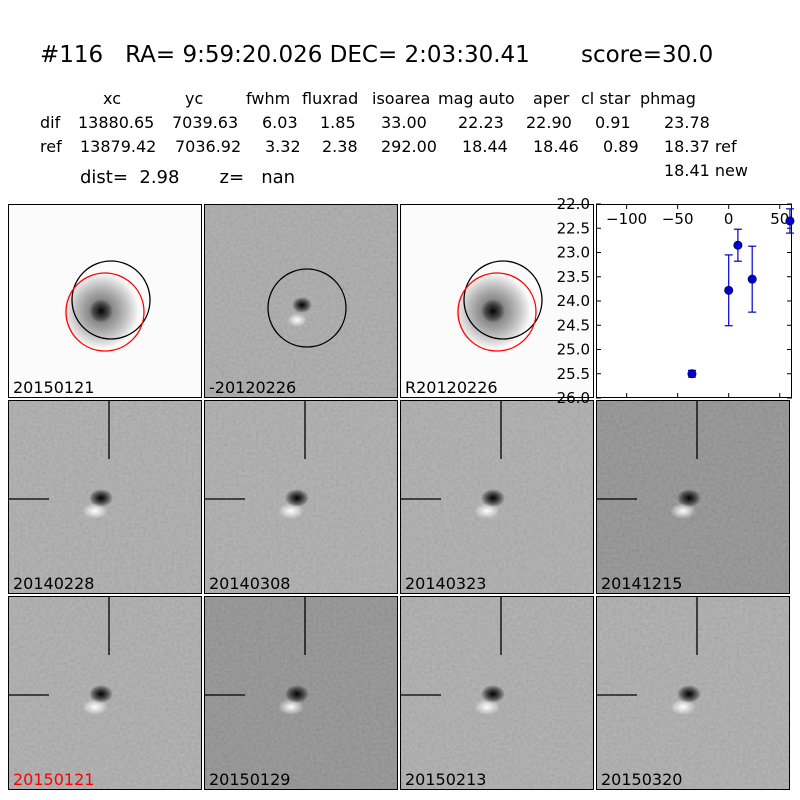 This screenshot has width=800, height=800. What do you see at coordinates (678, 219) in the screenshot?
I see `x-tick-label: −50` at bounding box center [678, 219].